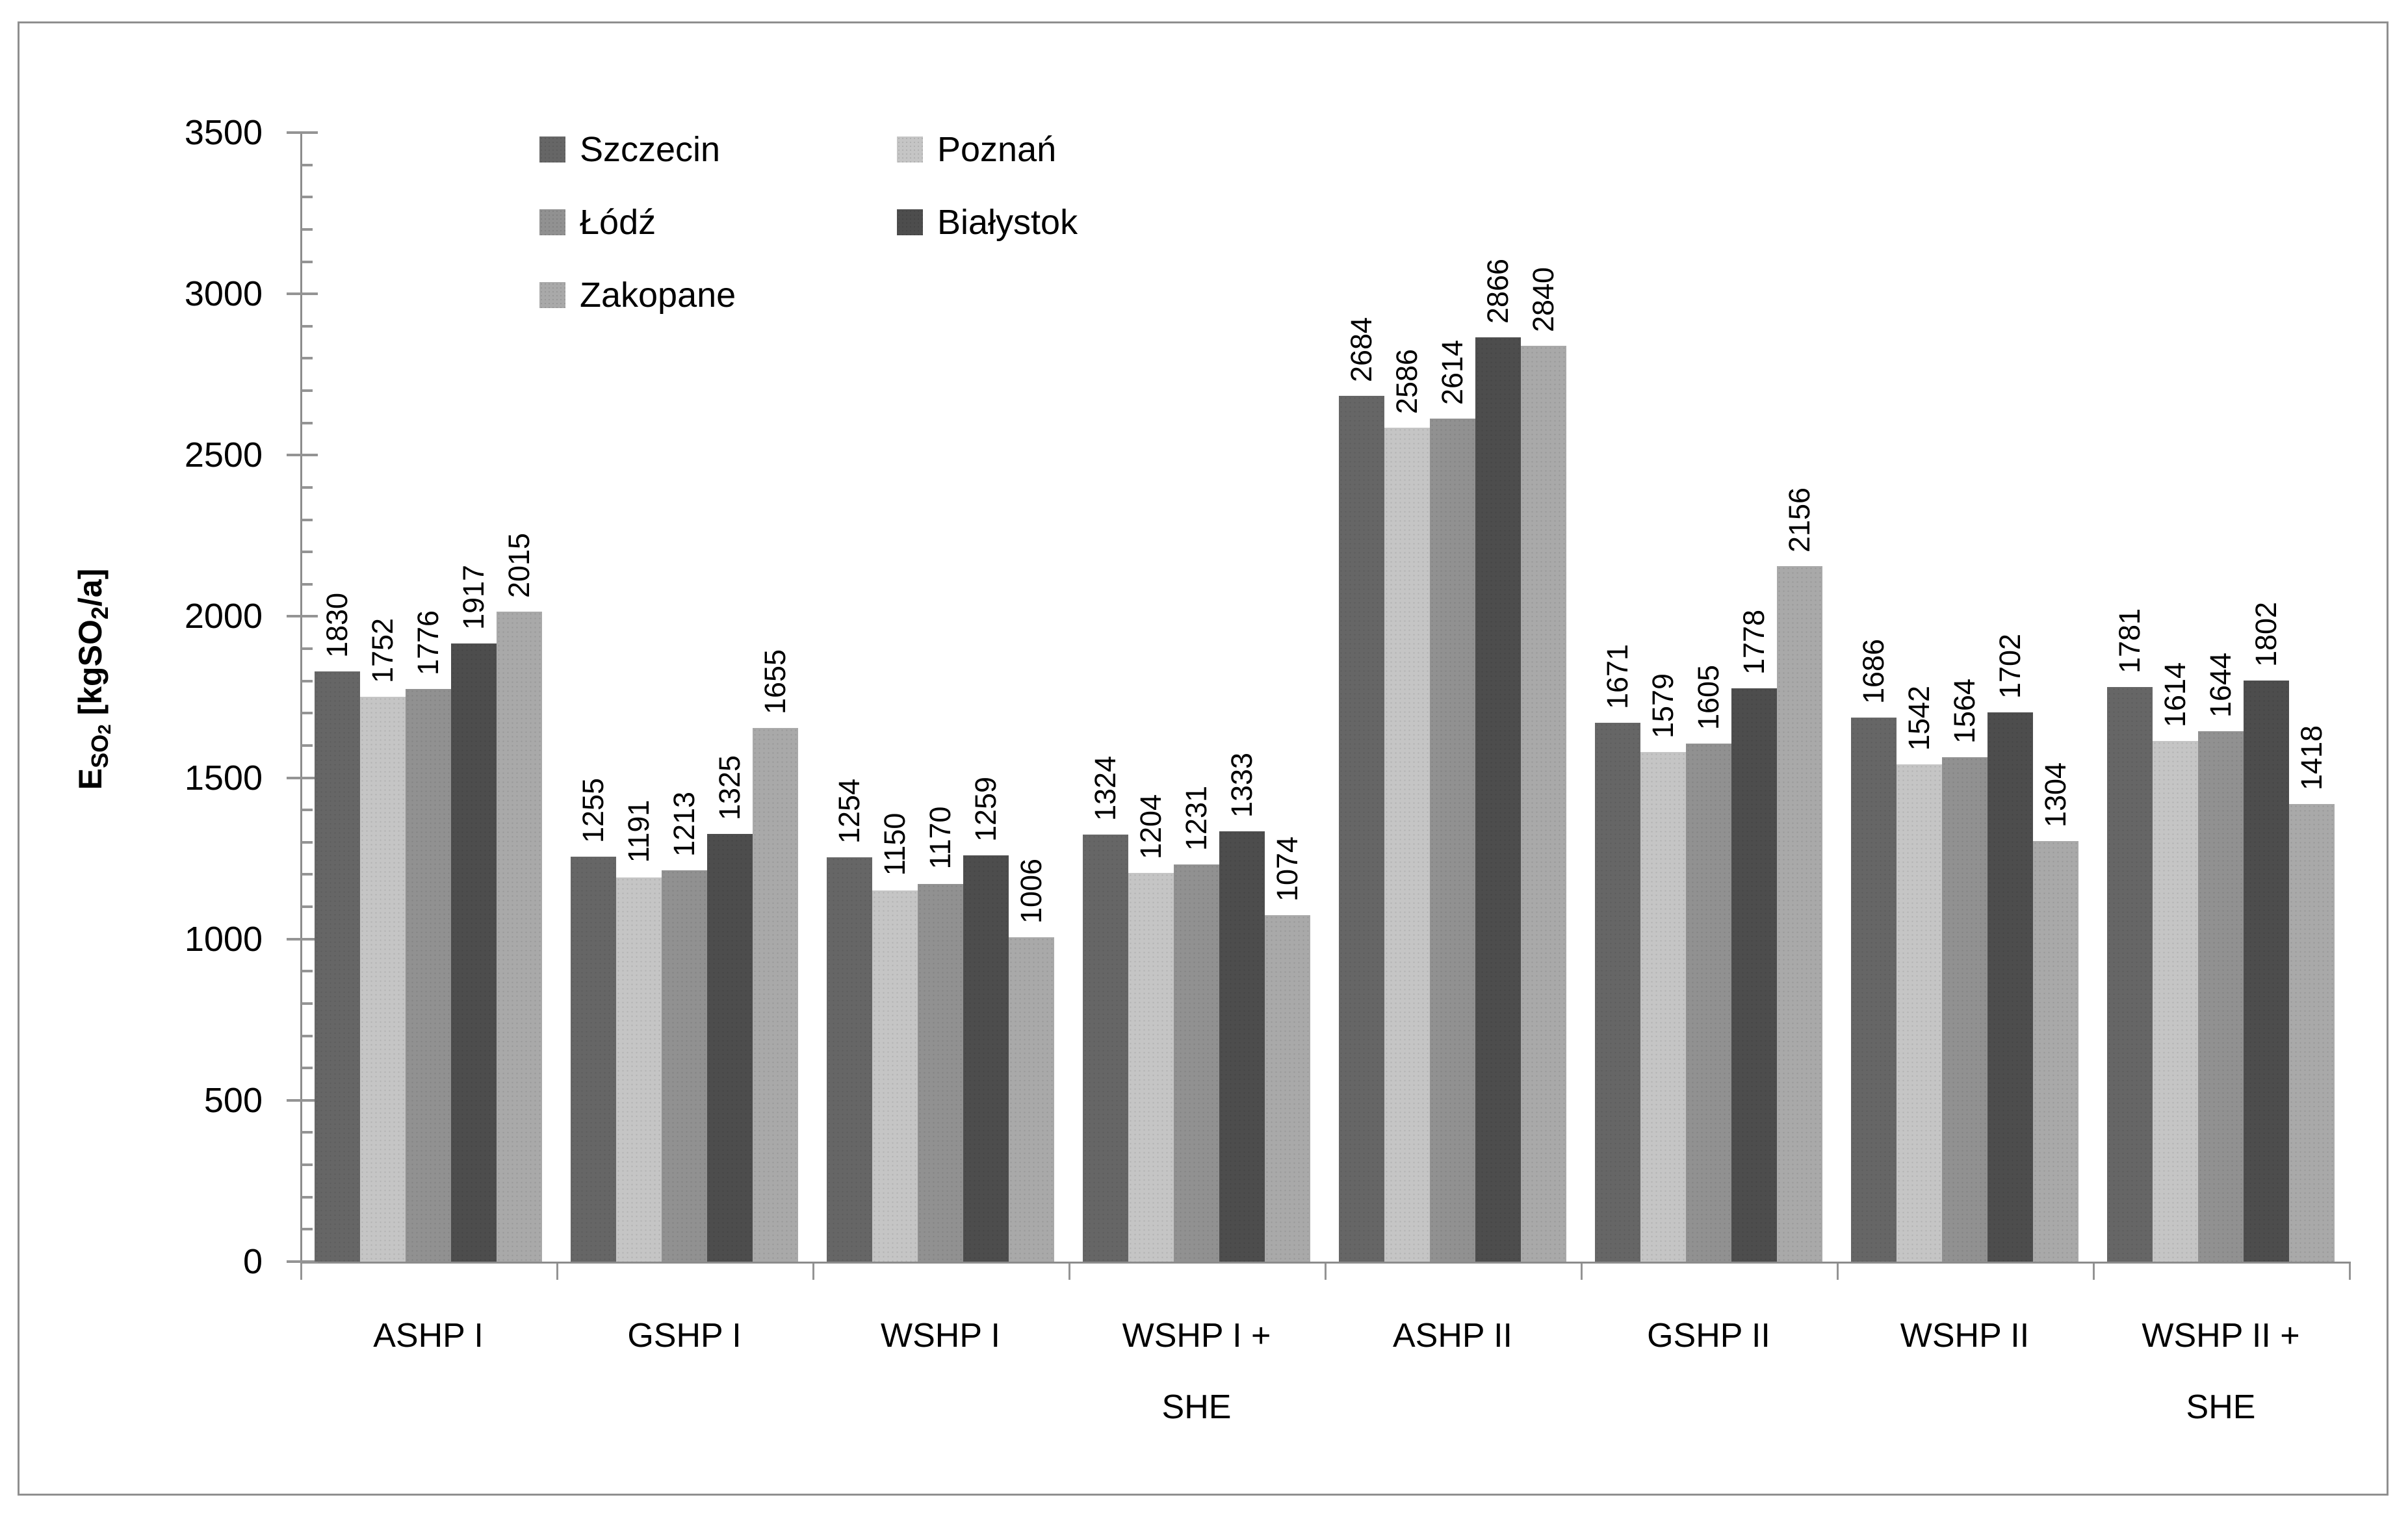 Image resolution: width=2408 pixels, height=1519 pixels. What do you see at coordinates (1799, 520) in the screenshot?
I see `bar-value-label: 2156` at bounding box center [1799, 520].